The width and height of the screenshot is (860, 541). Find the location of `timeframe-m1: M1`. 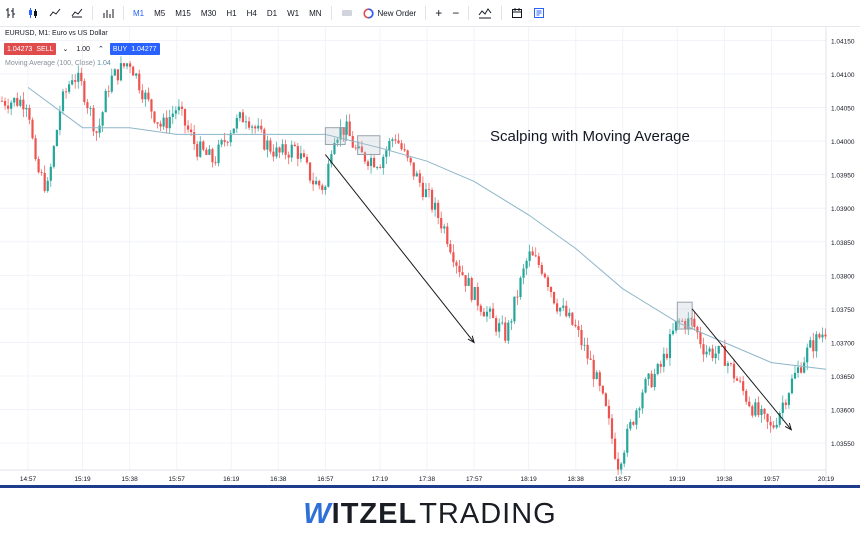

timeframe-m1: M1 is located at coordinates (139, 13).